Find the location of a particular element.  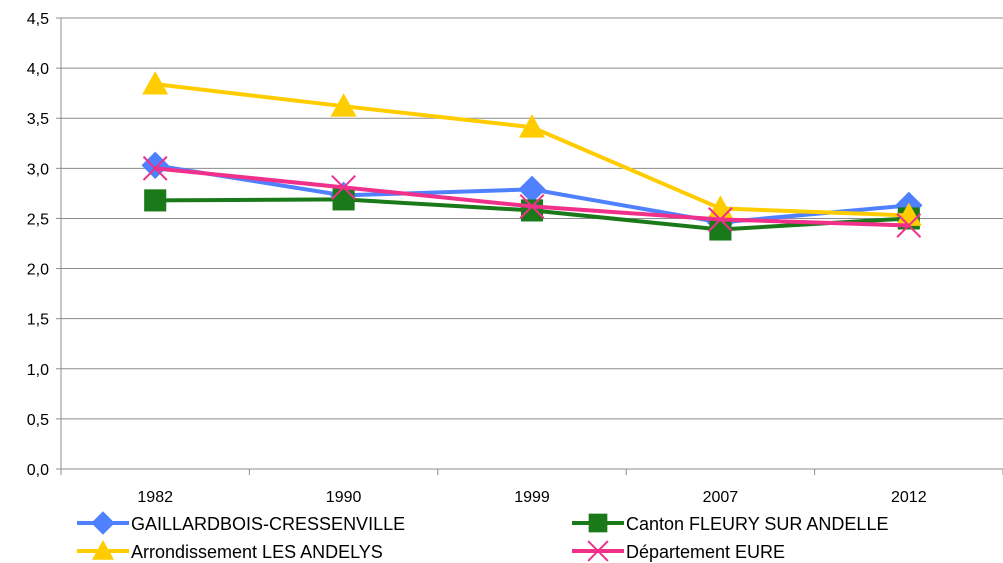

y-tick-label: 3,5 is located at coordinates (38, 119).